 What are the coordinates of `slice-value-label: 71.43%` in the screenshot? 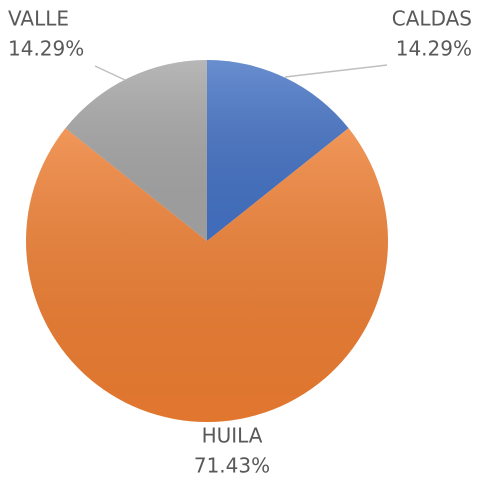 It's located at (232, 466).